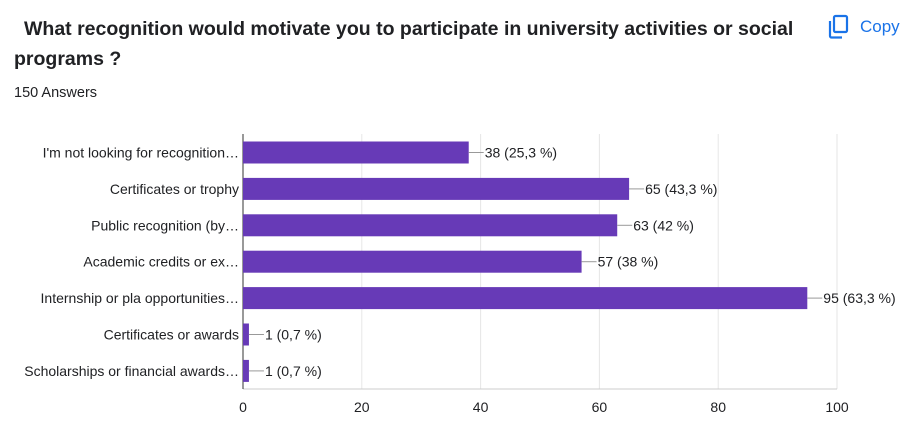 This screenshot has width=922, height=440. What do you see at coordinates (838, 27) in the screenshot?
I see `copy-icon` at bounding box center [838, 27].